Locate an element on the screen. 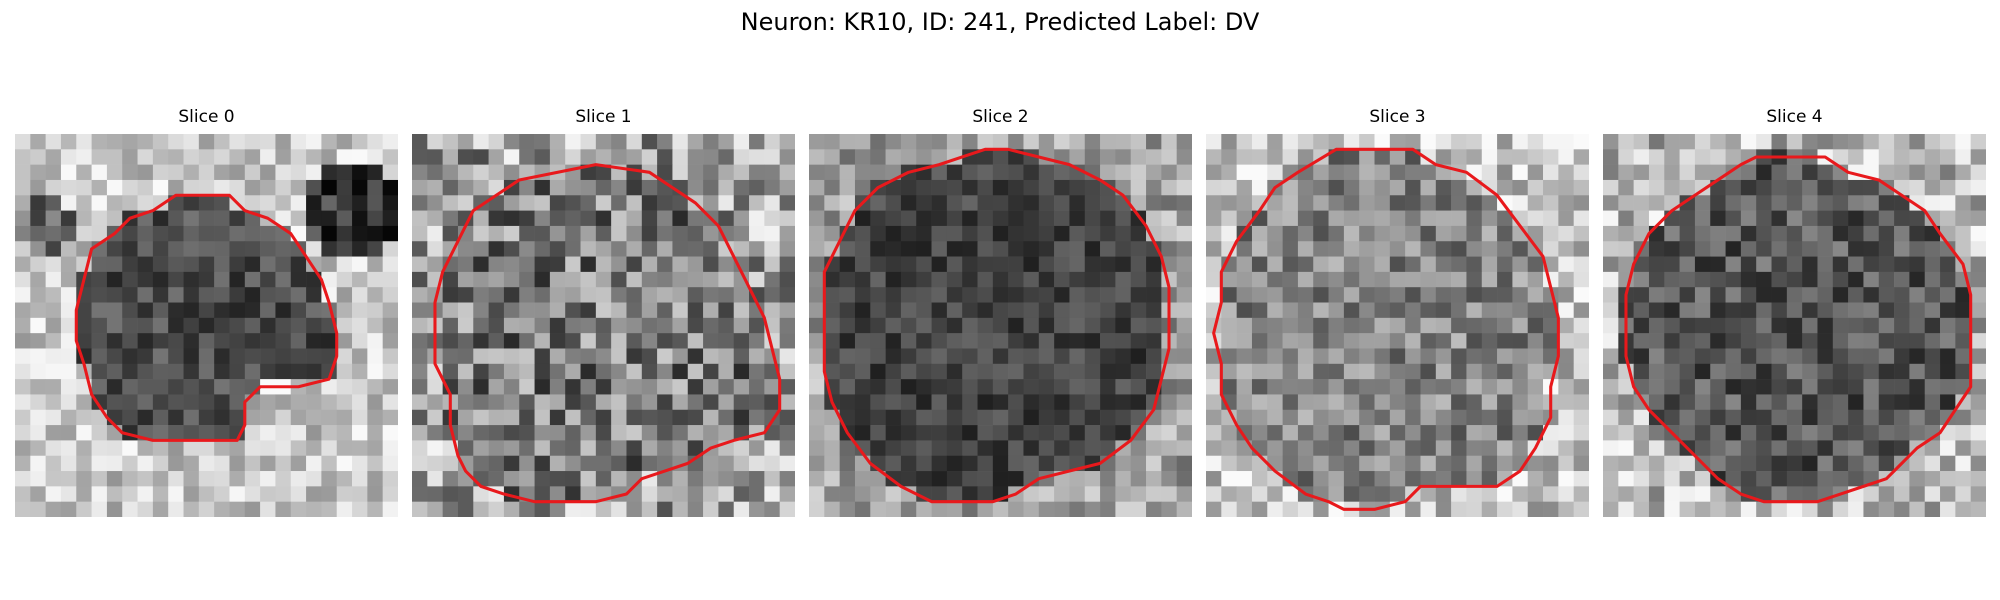 This screenshot has width=2000, height=600. slice-image is located at coordinates (603, 325).